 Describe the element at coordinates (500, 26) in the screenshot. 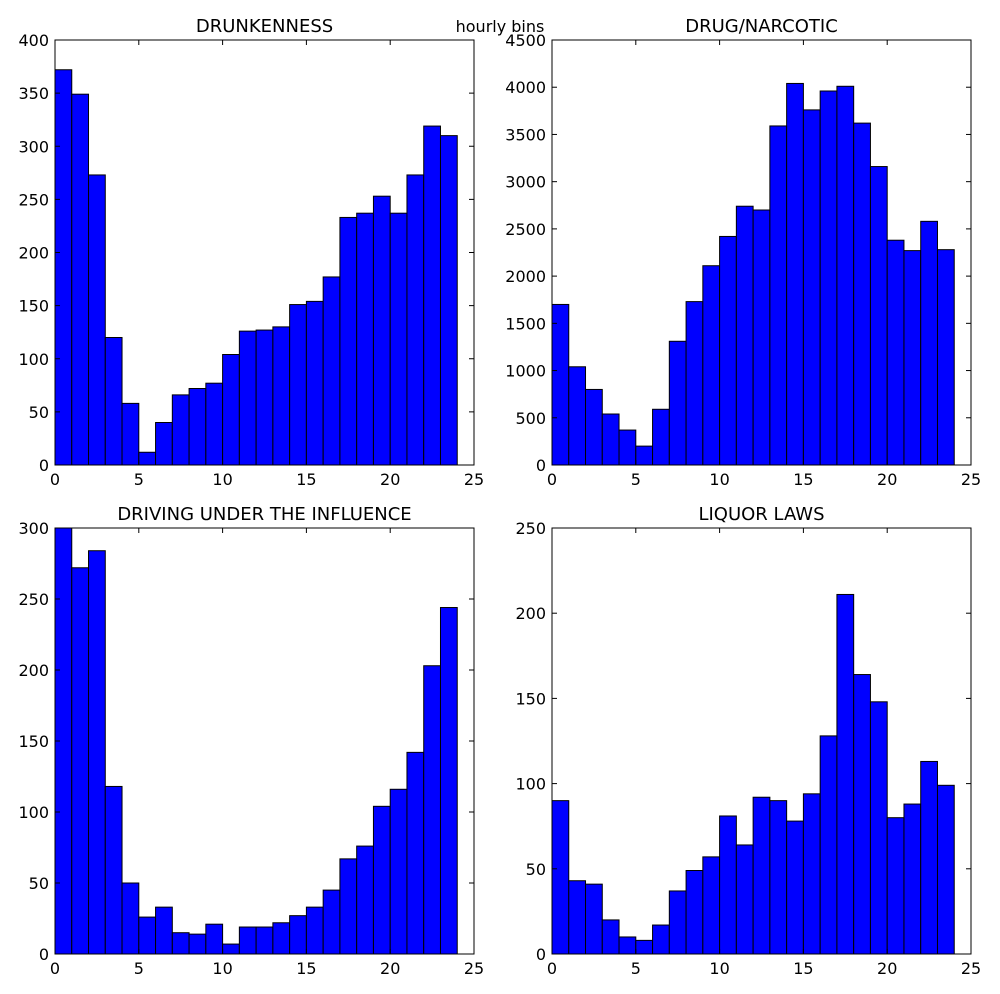

I see `figure-suptitle: hourly bins` at that location.